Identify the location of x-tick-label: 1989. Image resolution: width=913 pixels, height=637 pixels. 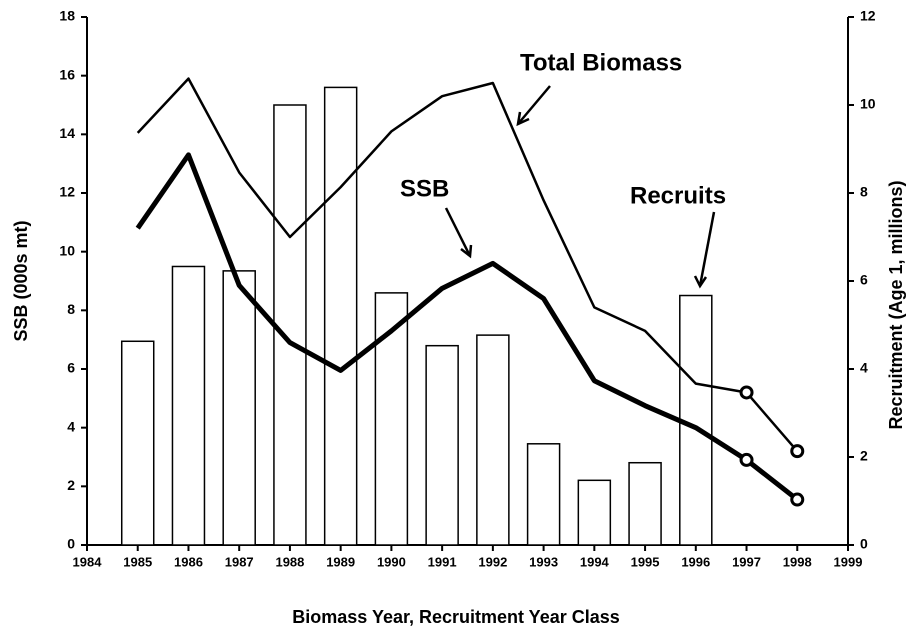
(340, 561).